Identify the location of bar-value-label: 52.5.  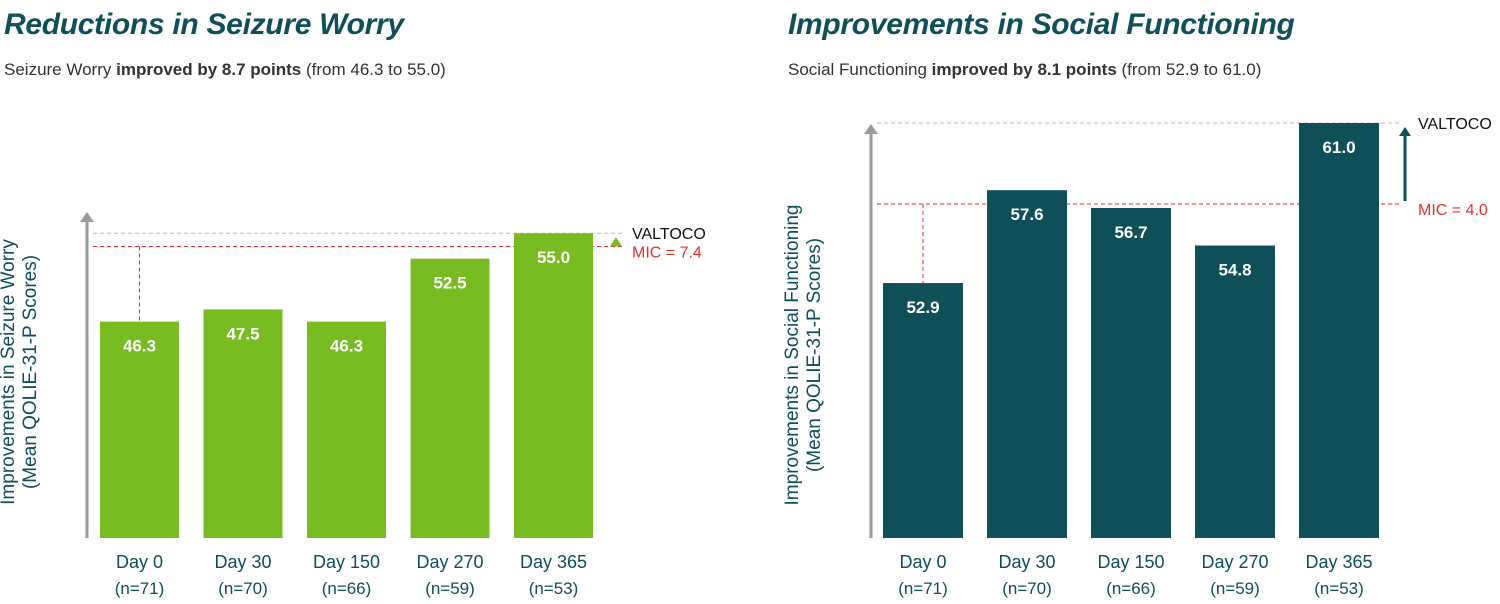
(449, 283).